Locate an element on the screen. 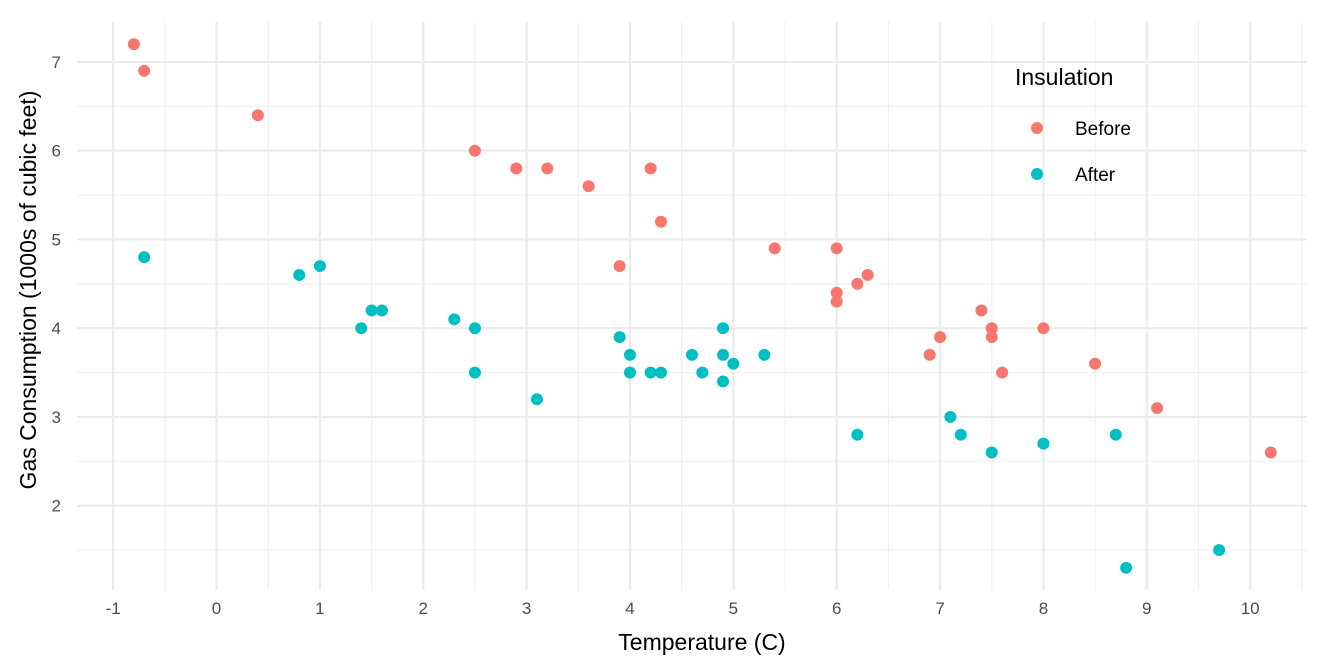  x-tick-label: 7 is located at coordinates (939, 608).